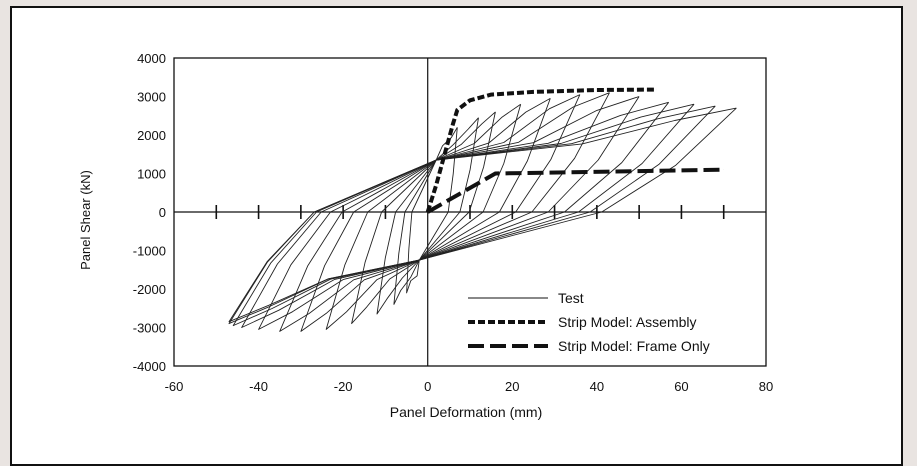  I want to click on x-axis-label: Panel Deformation (mm), so click(466, 412).